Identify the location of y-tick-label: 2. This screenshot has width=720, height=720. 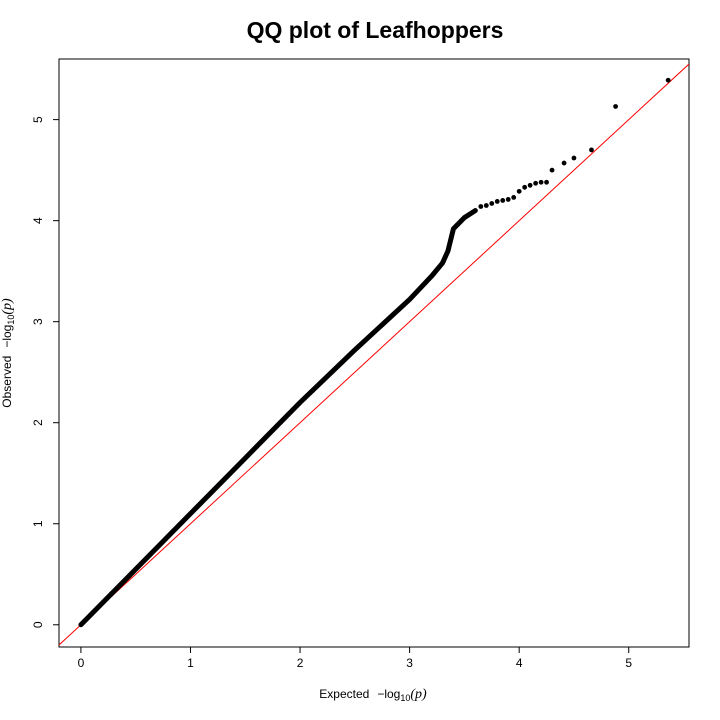
(38, 422).